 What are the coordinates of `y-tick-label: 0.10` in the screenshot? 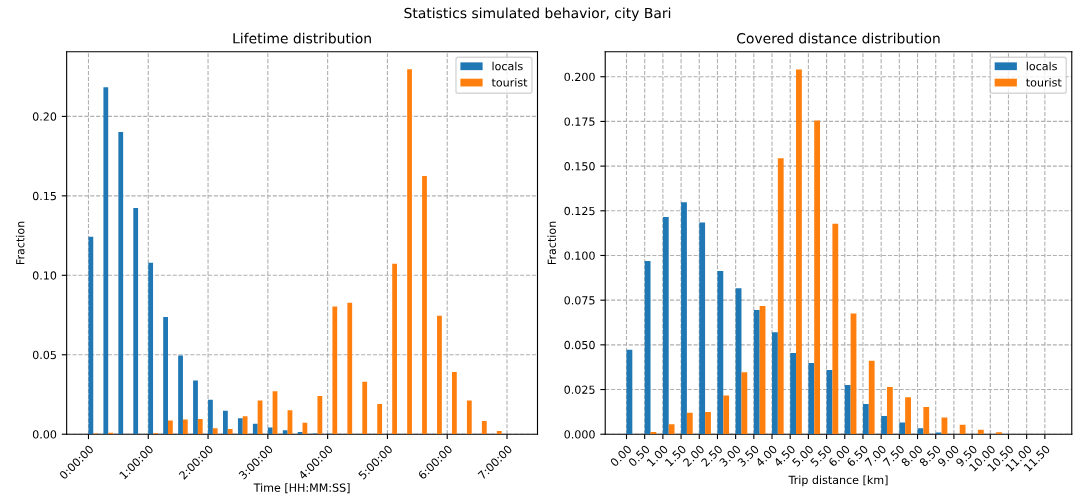 It's located at (44, 275).